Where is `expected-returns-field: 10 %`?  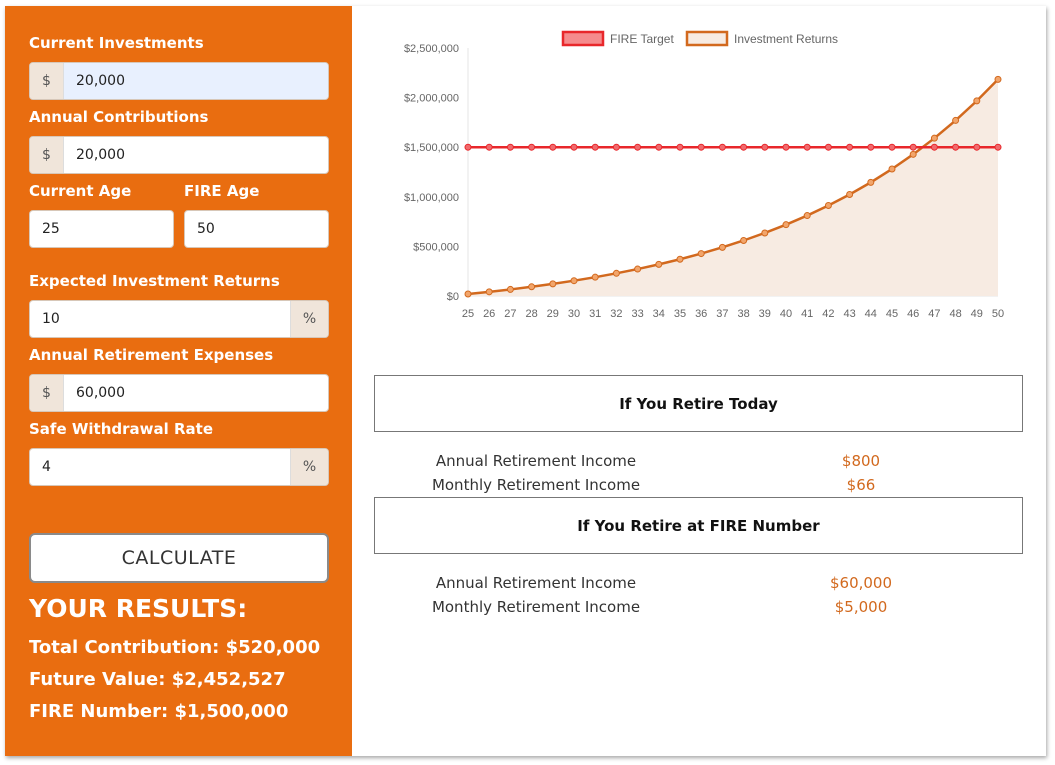
expected-returns-field: 10 % is located at coordinates (179, 319).